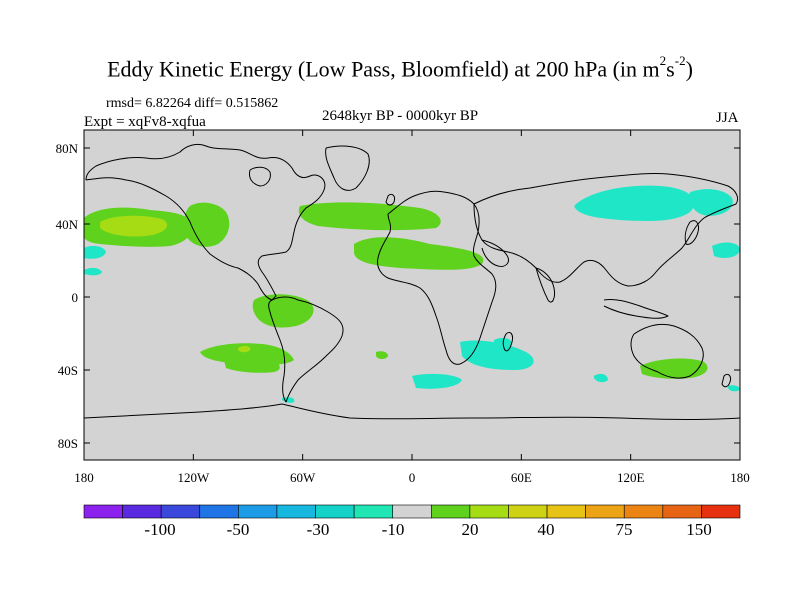 This screenshot has width=800, height=600. What do you see at coordinates (238, 529) in the screenshot?
I see `colorbar-label: -50` at bounding box center [238, 529].